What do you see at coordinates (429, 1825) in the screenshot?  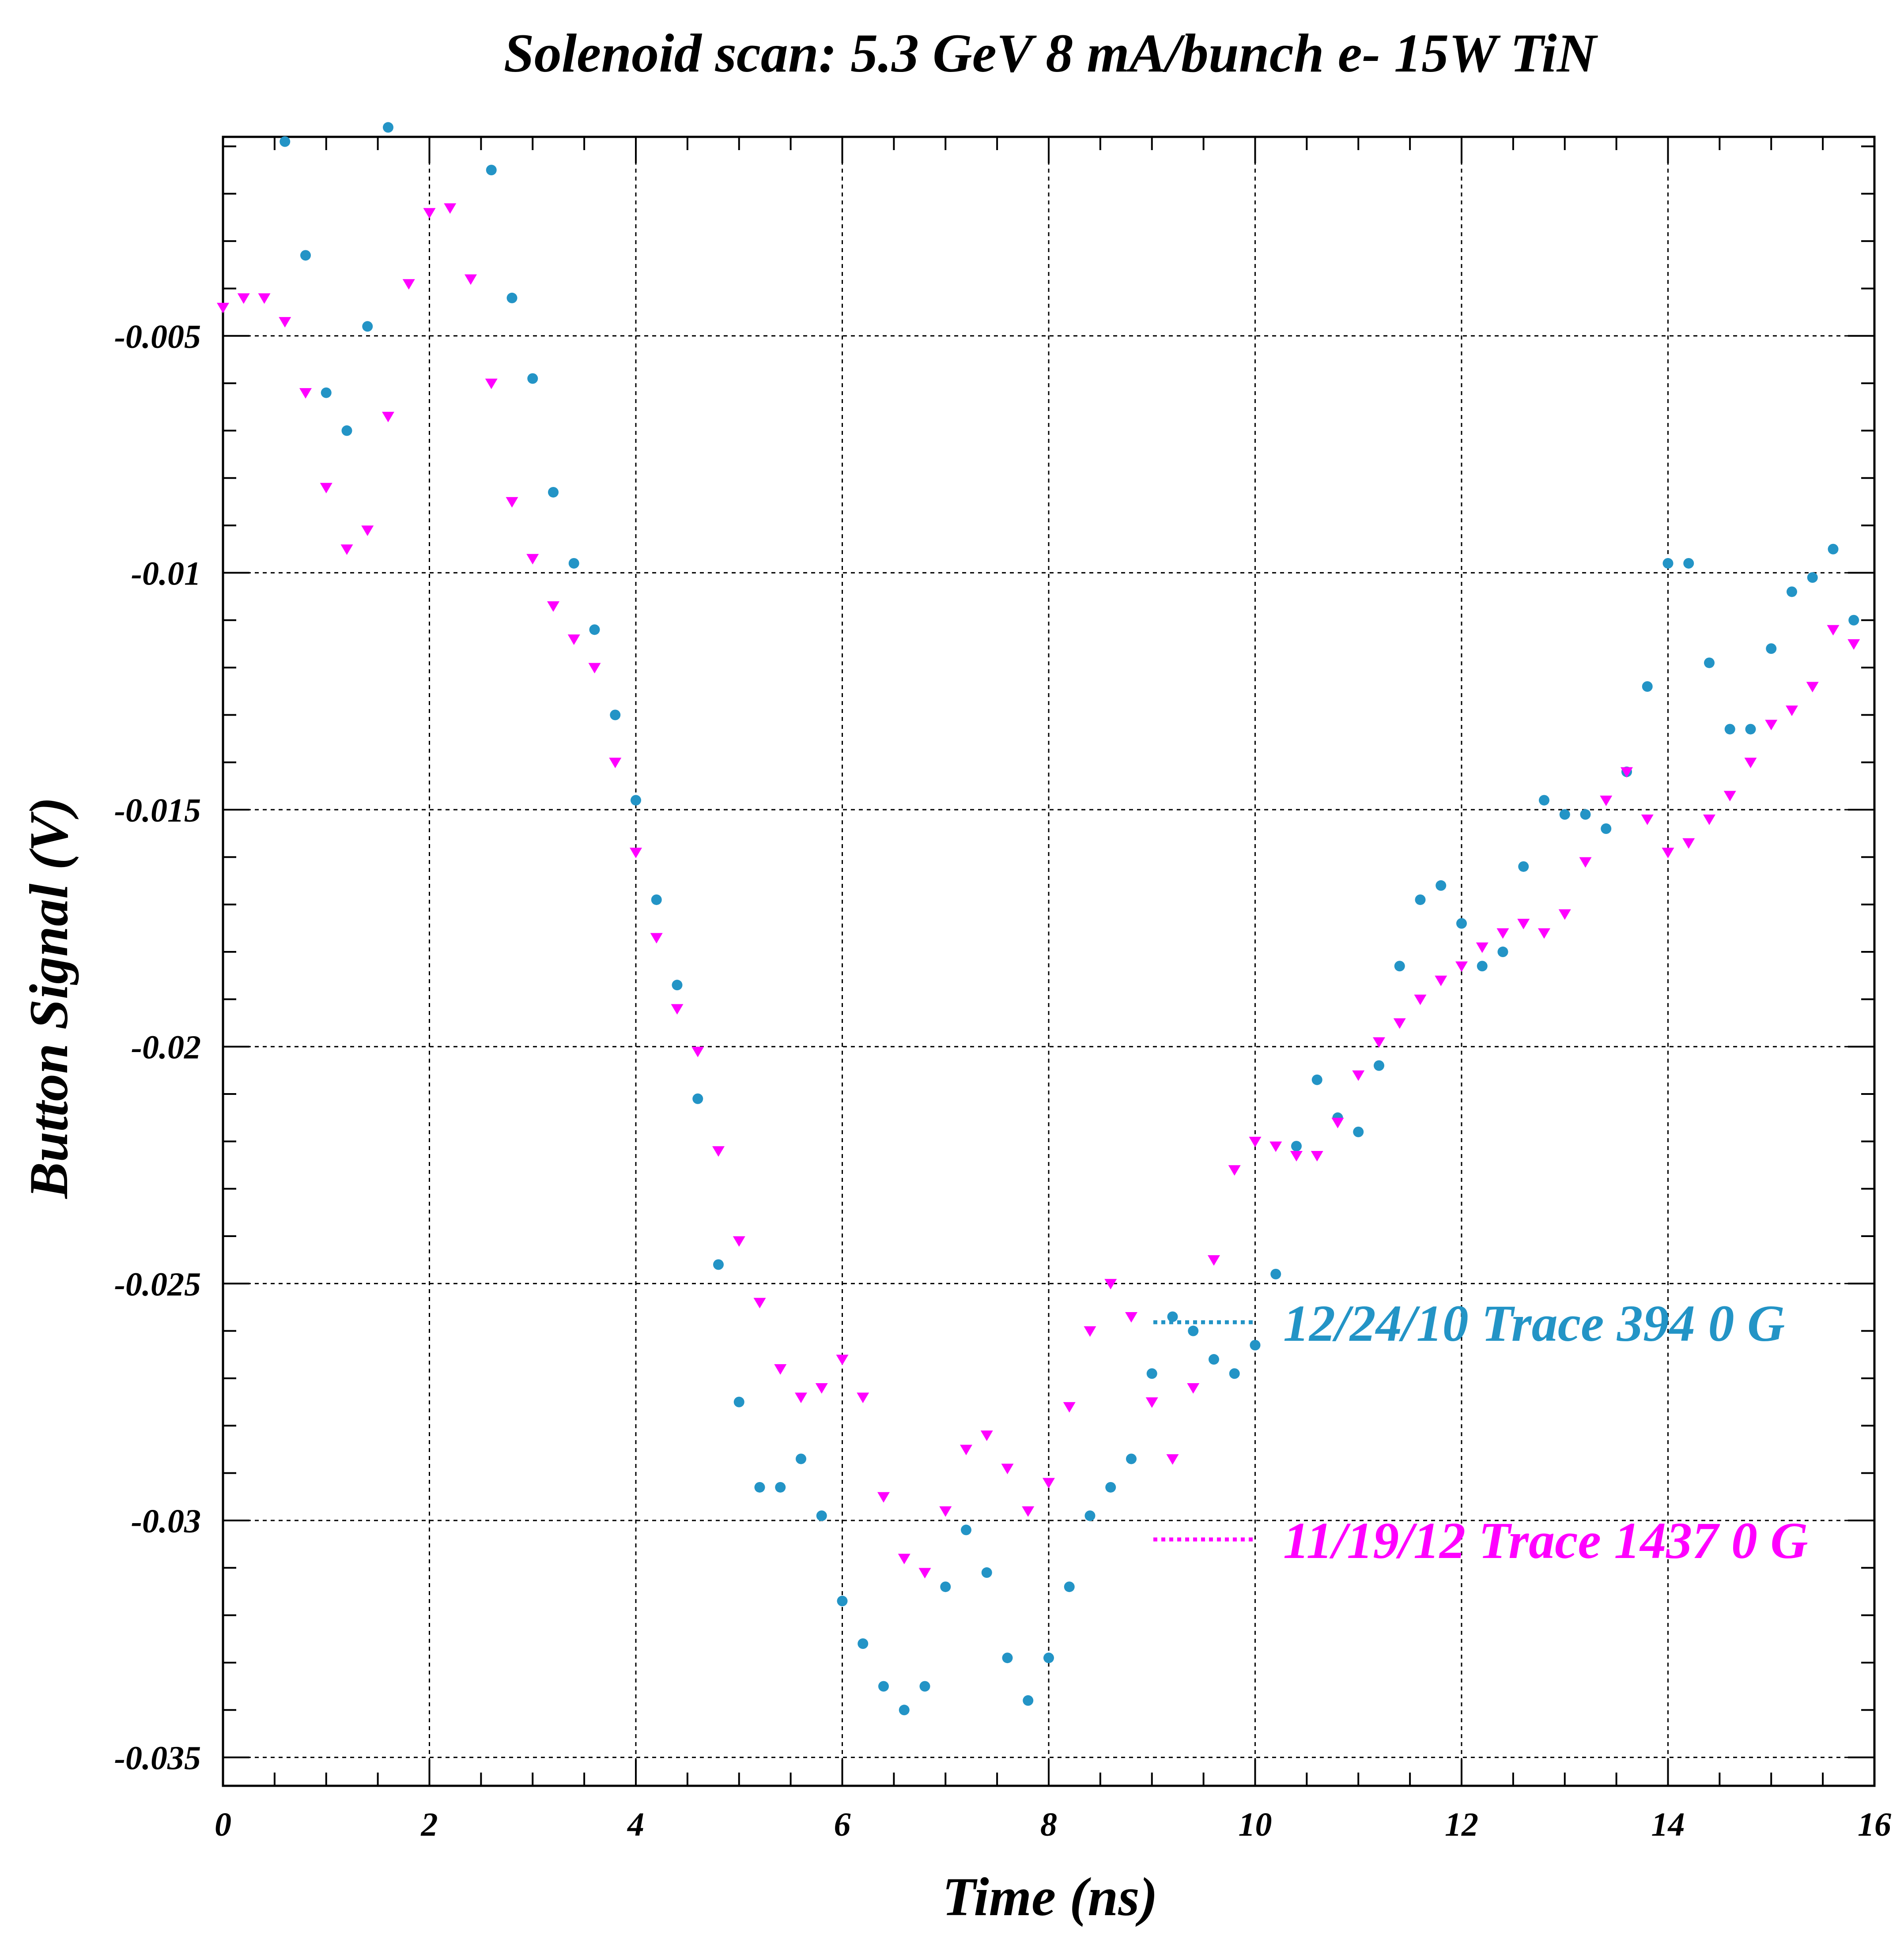 I see `x-tick-label: 2` at bounding box center [429, 1825].